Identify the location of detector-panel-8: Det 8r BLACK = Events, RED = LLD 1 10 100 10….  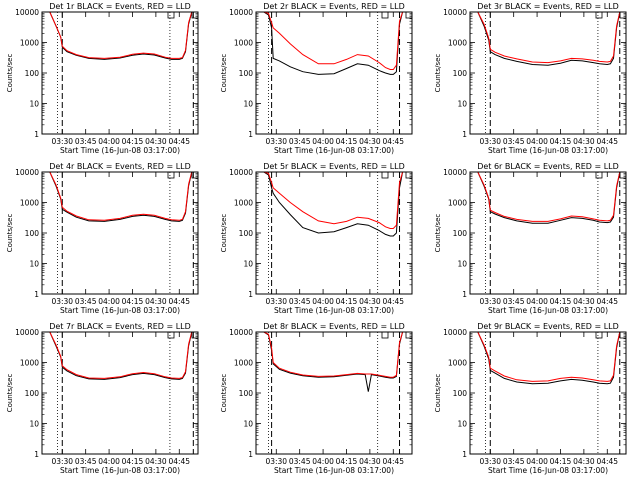
(316, 398).